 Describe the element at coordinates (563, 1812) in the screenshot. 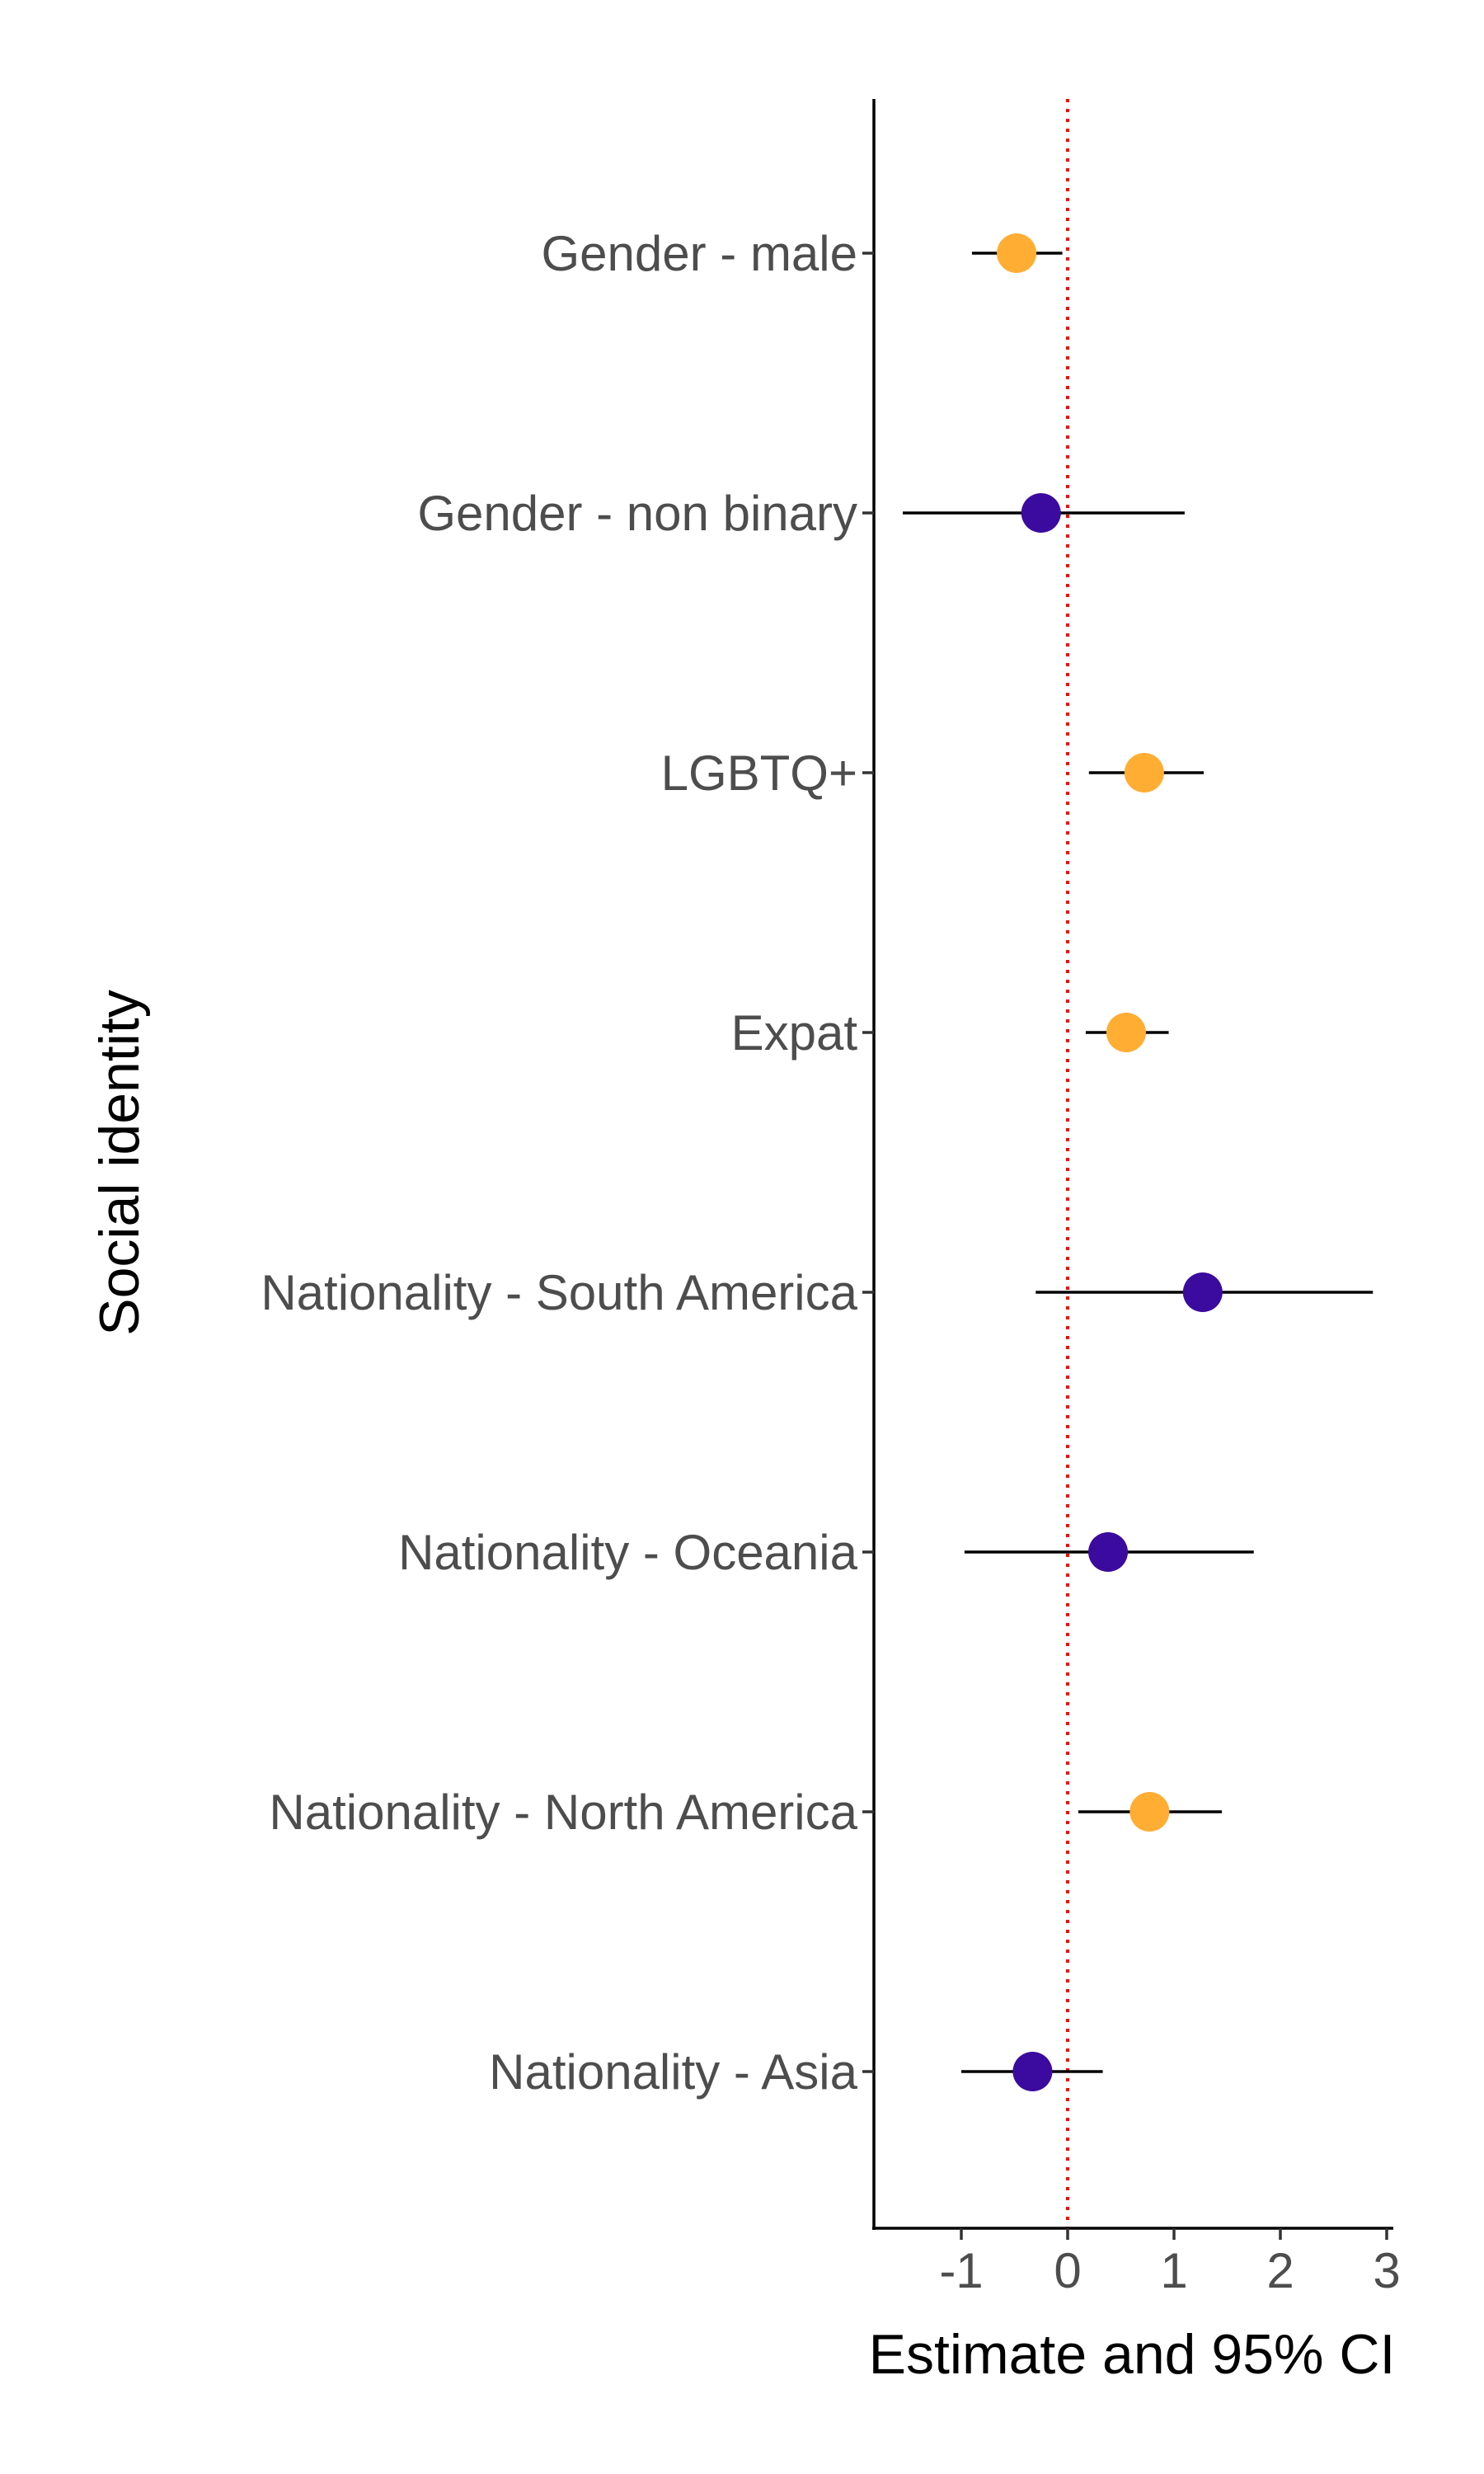

I see `y-tick-label: Nationality - North America` at that location.